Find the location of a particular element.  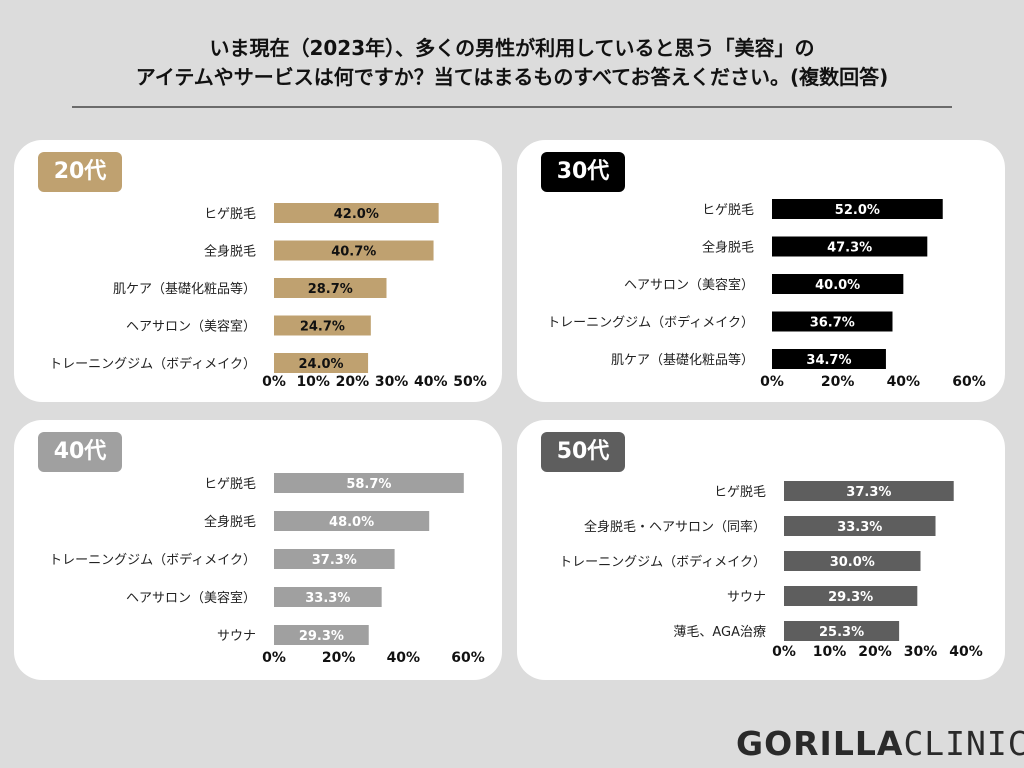

data-label: 34.7% is located at coordinates (828, 360).